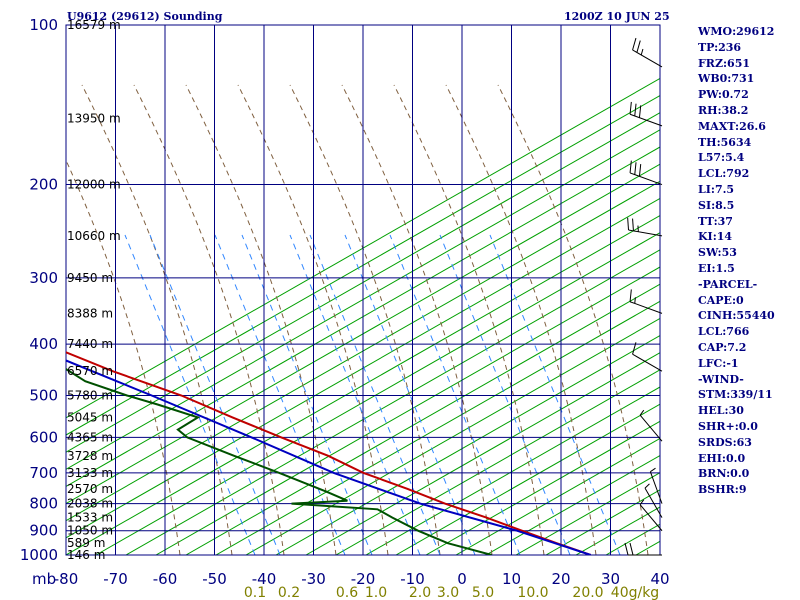  I want to click on index-item: CAP:7.2, so click(722, 347).